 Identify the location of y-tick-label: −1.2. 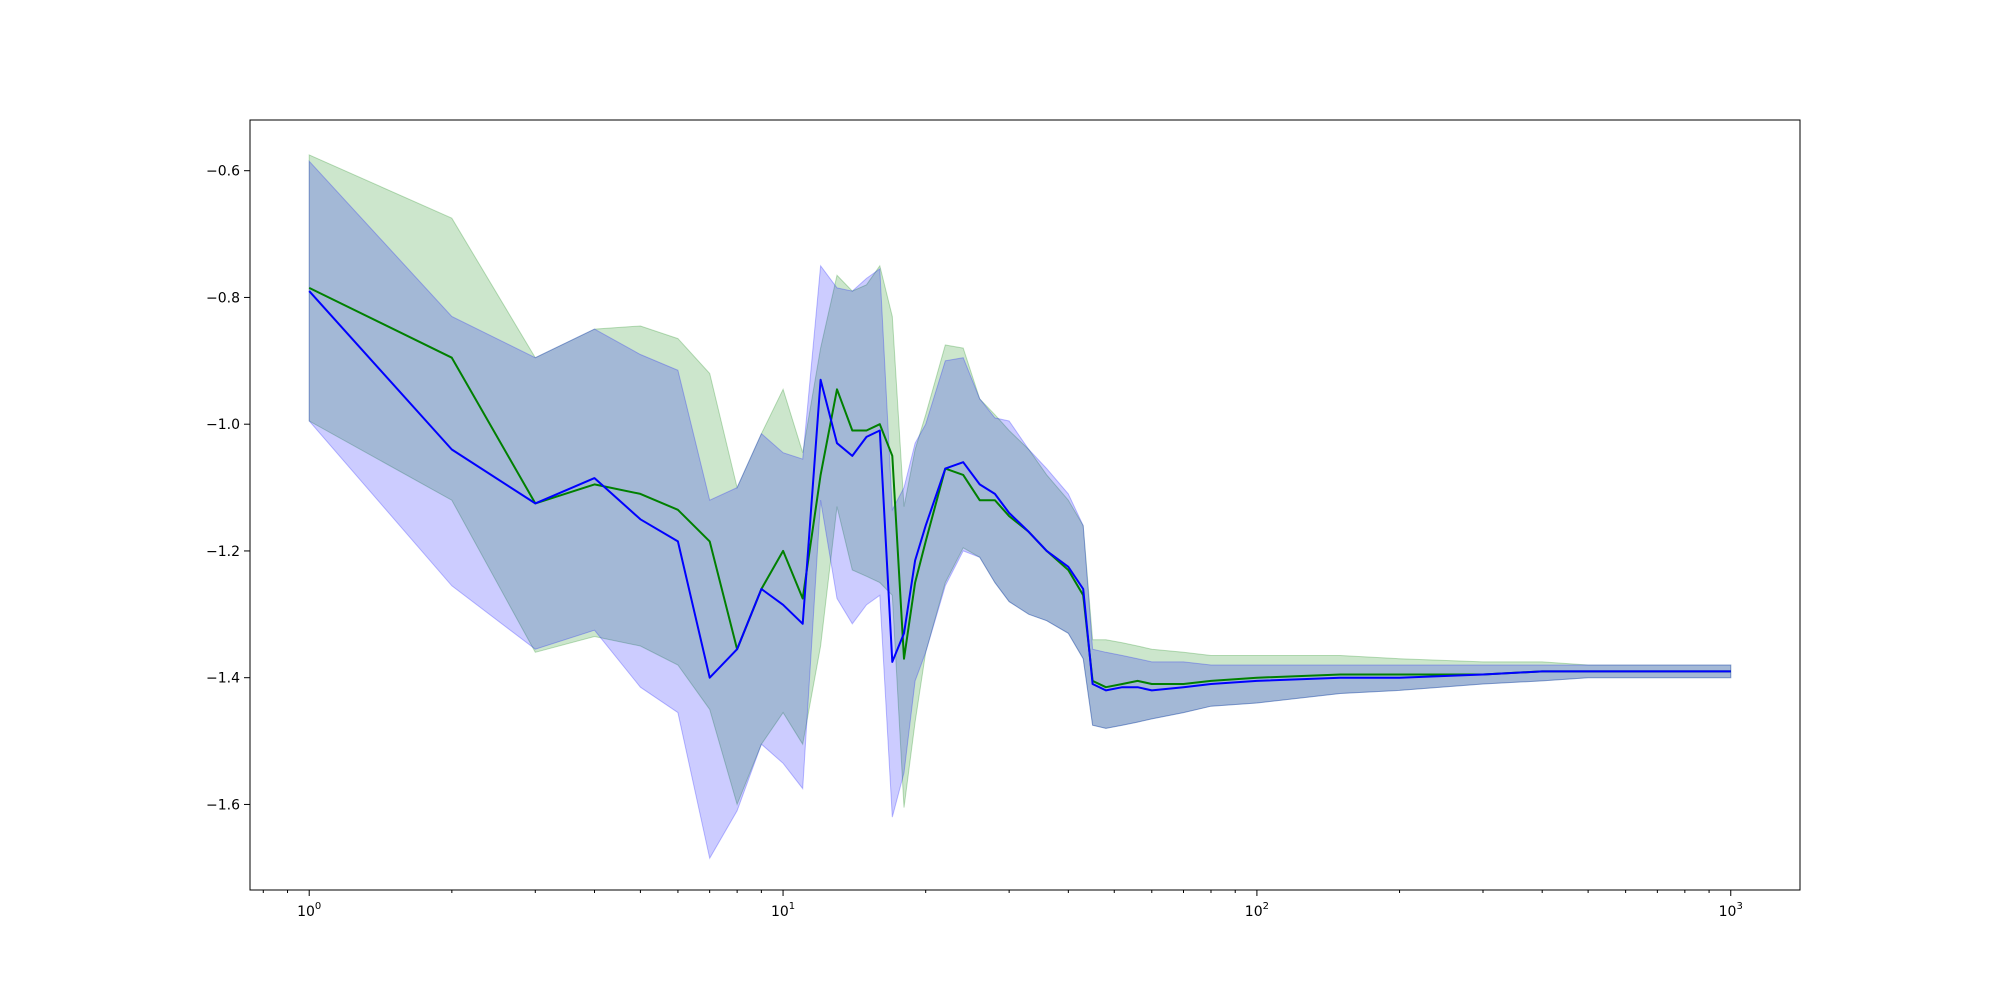
(223, 552).